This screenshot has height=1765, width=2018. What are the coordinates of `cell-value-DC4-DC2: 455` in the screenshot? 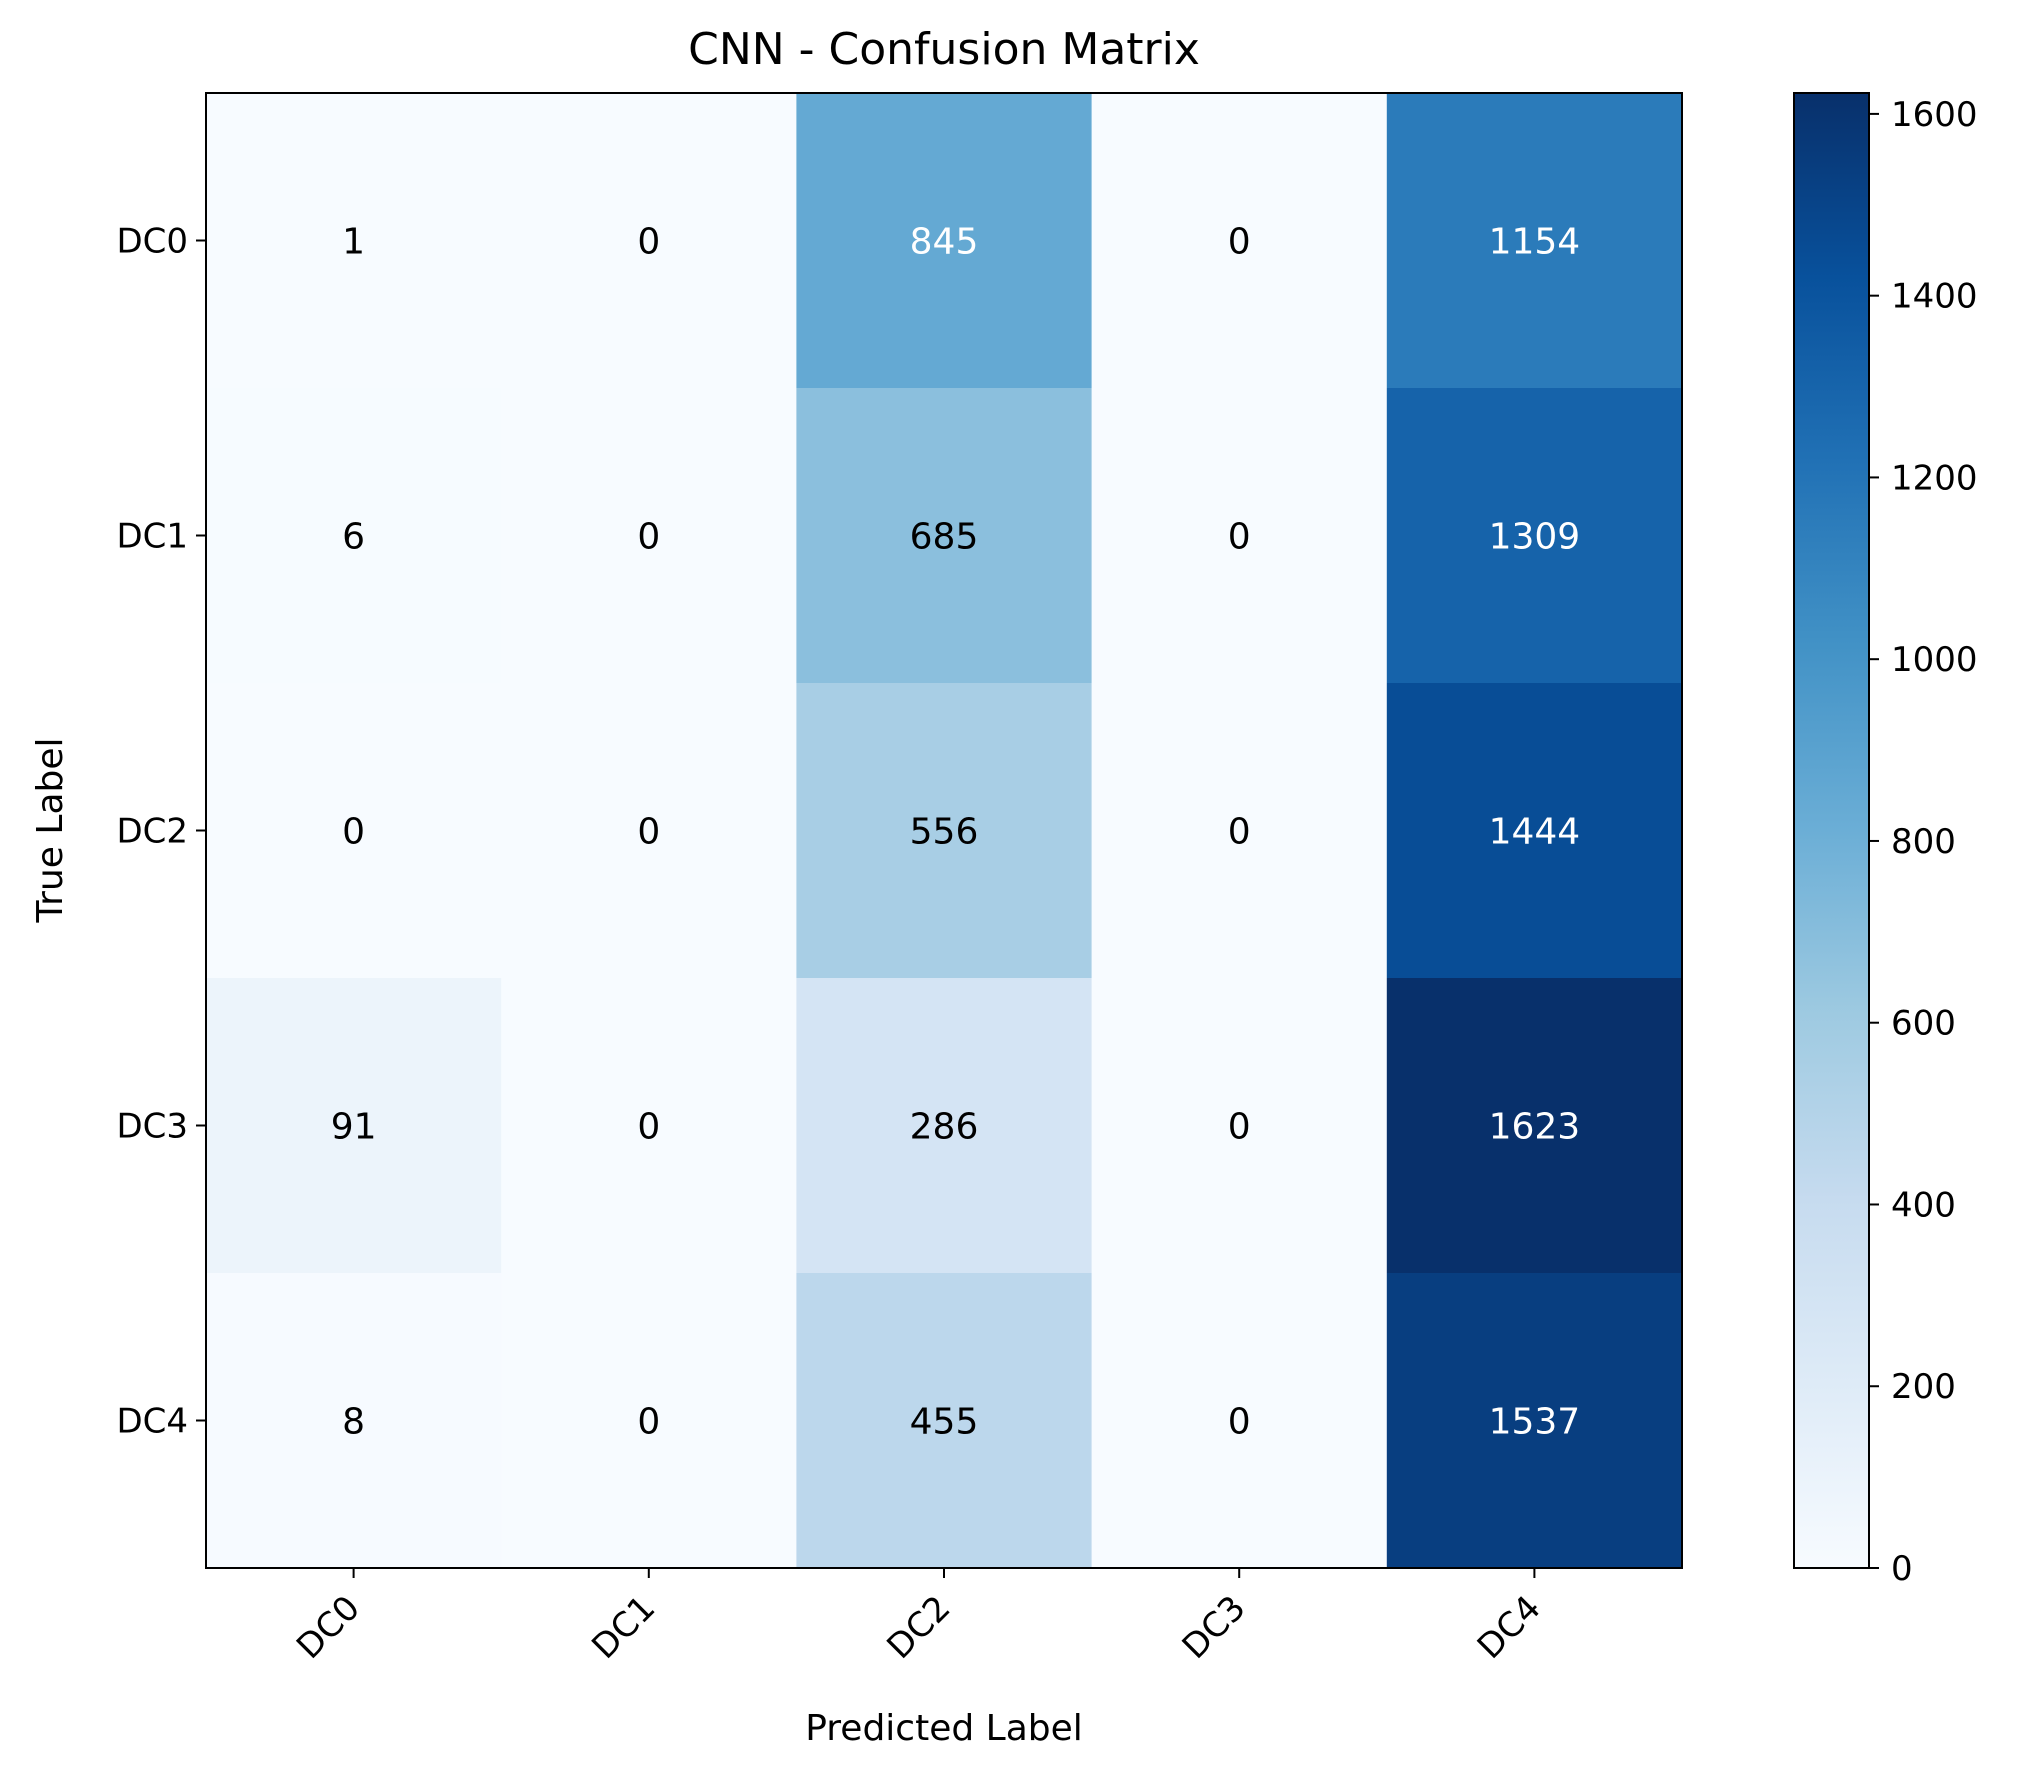 It's located at (944, 1422).